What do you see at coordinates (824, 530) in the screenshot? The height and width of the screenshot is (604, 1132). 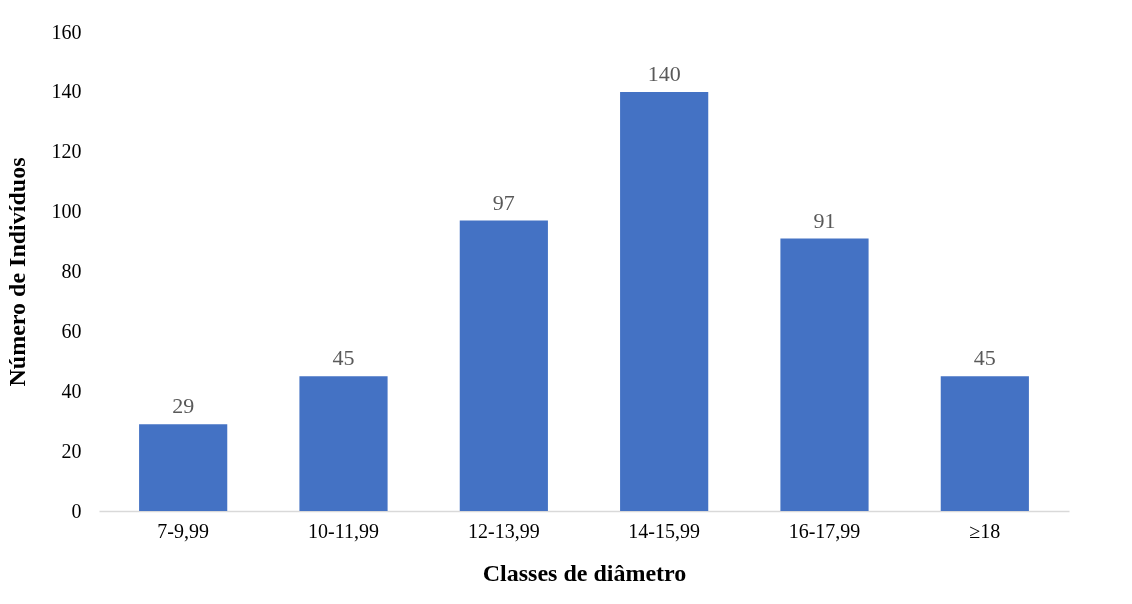 I see `x-tick-label: 16-17,99` at bounding box center [824, 530].